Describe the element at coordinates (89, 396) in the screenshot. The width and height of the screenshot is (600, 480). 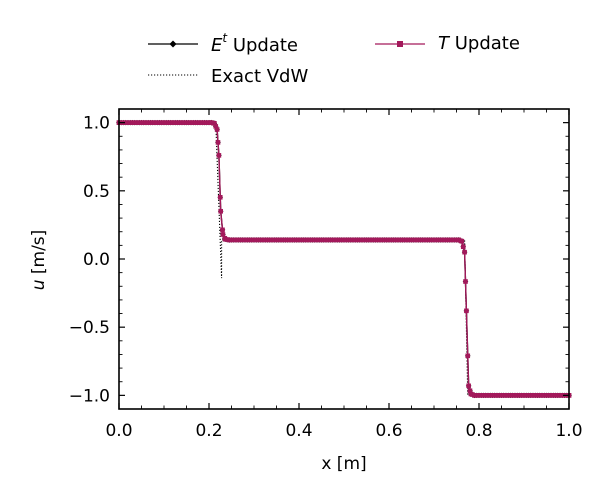
I see `y-tick-label: −1.0` at that location.